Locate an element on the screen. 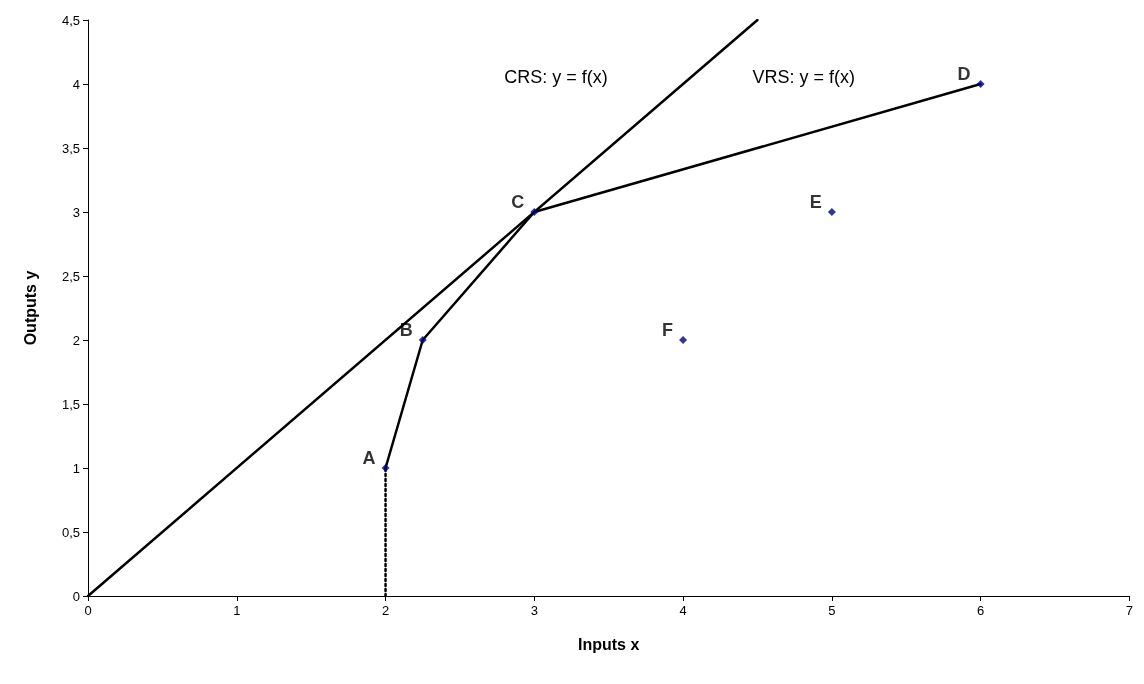  y-tick-label: 3,5 is located at coordinates (70, 148).